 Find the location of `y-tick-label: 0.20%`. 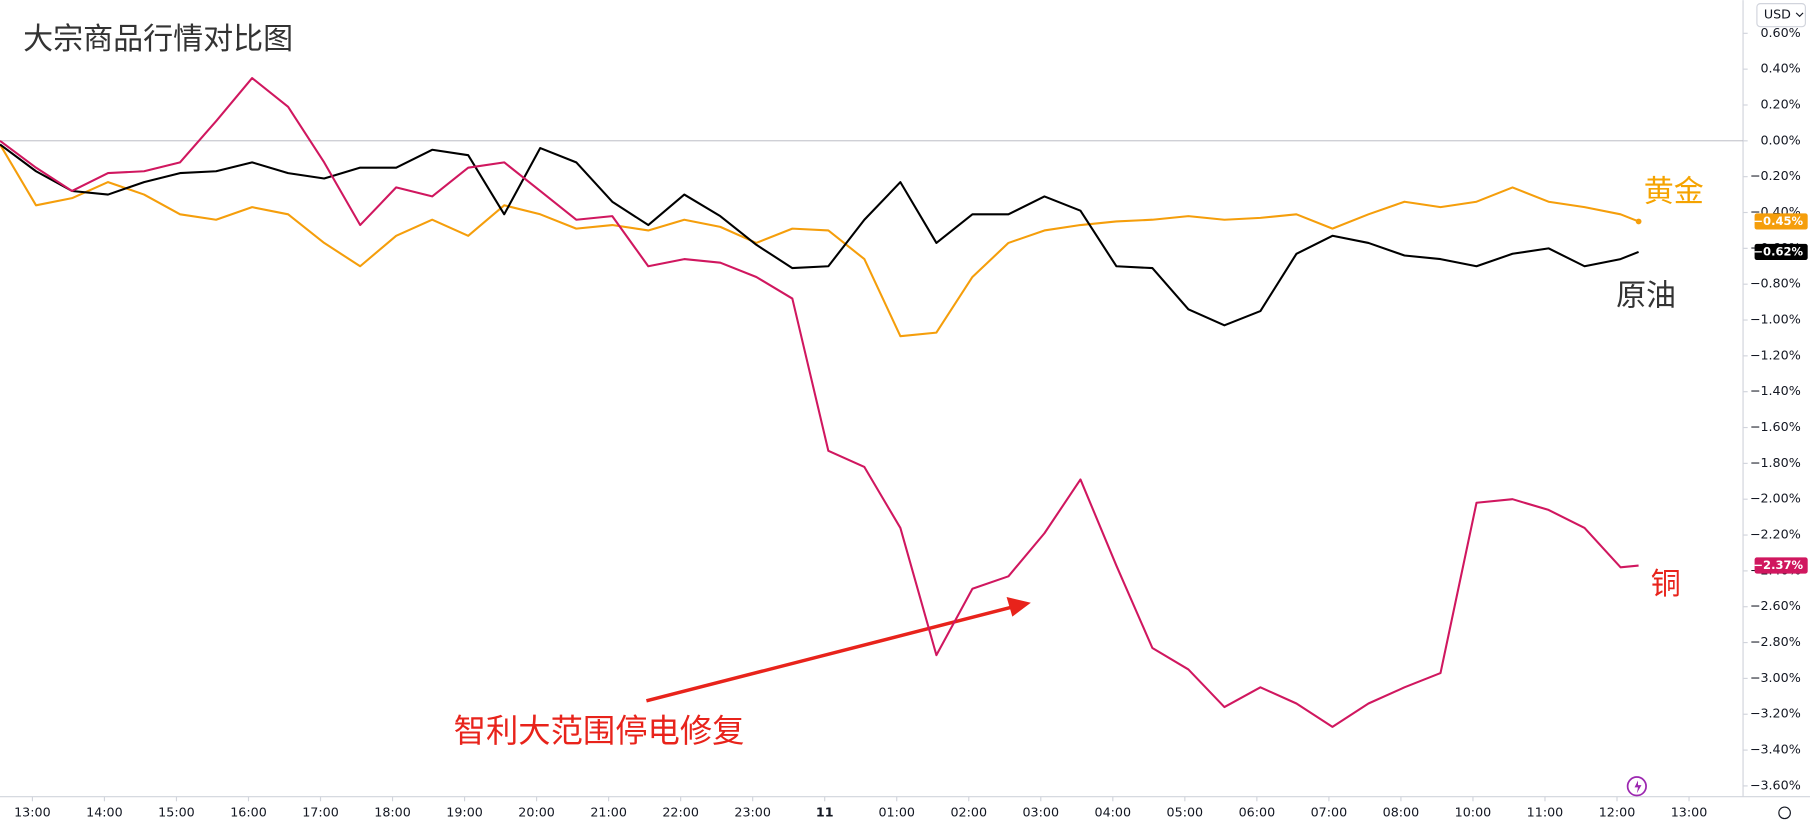

y-tick-label: 0.20% is located at coordinates (1780, 103).